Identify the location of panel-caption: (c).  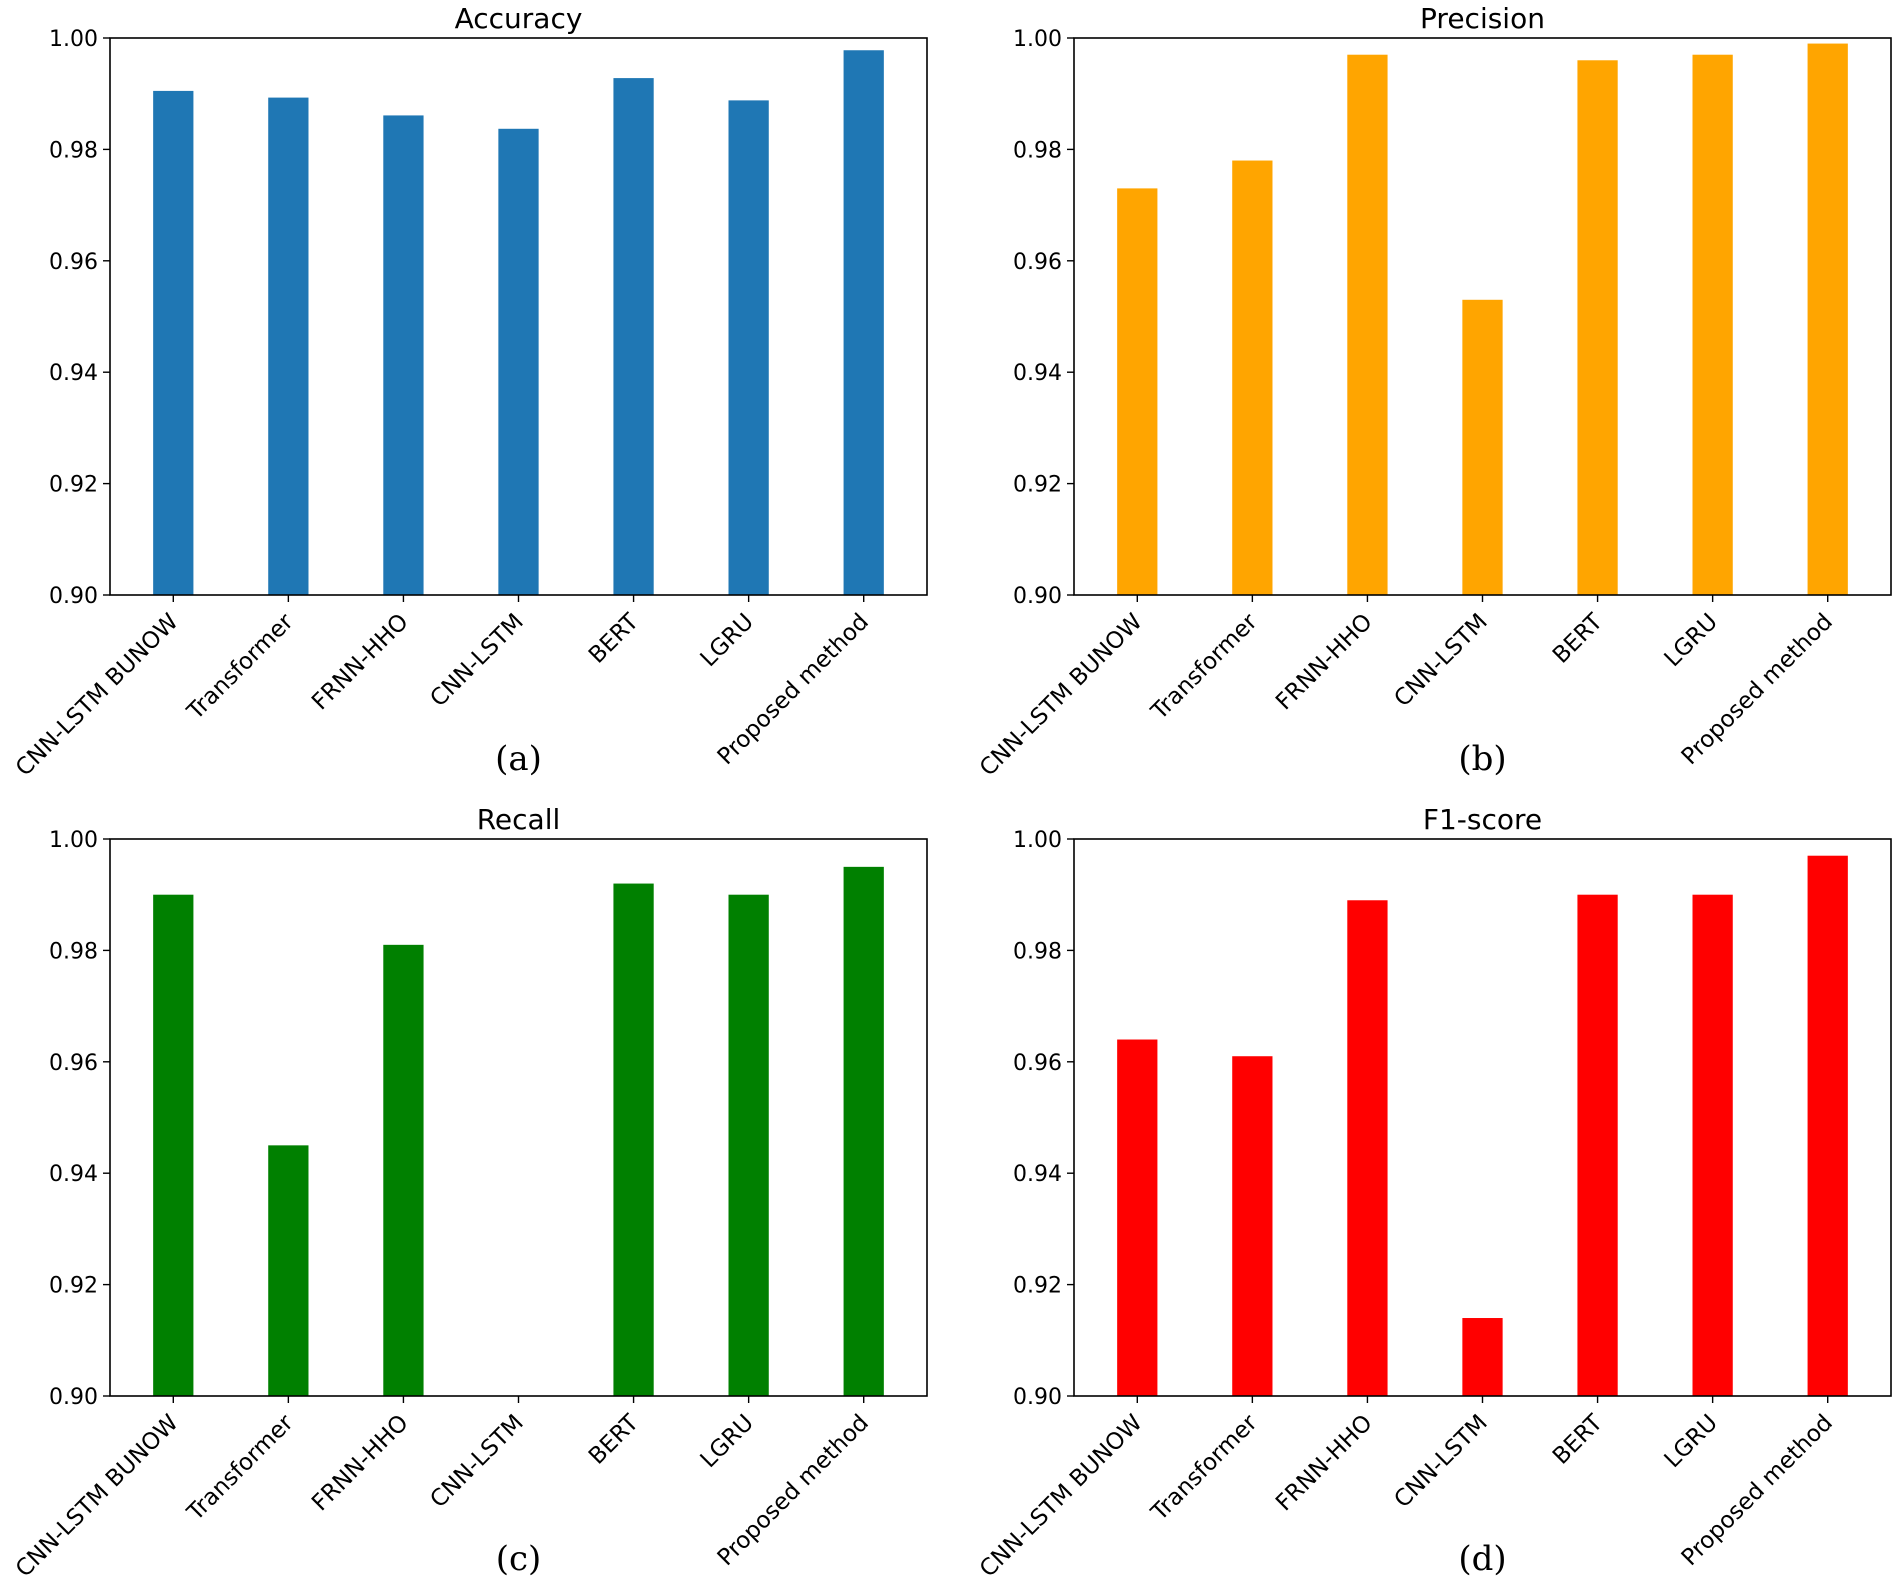
(519, 1559).